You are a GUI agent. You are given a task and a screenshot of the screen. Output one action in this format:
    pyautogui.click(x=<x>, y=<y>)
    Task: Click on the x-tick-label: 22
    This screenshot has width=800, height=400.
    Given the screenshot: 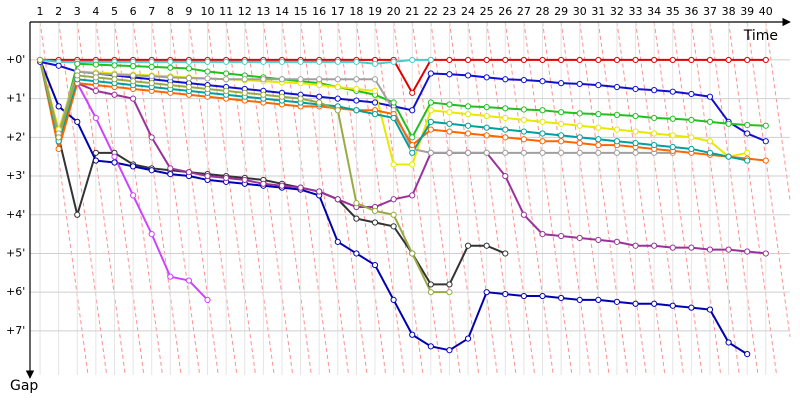 What is the action you would take?
    pyautogui.click(x=431, y=11)
    